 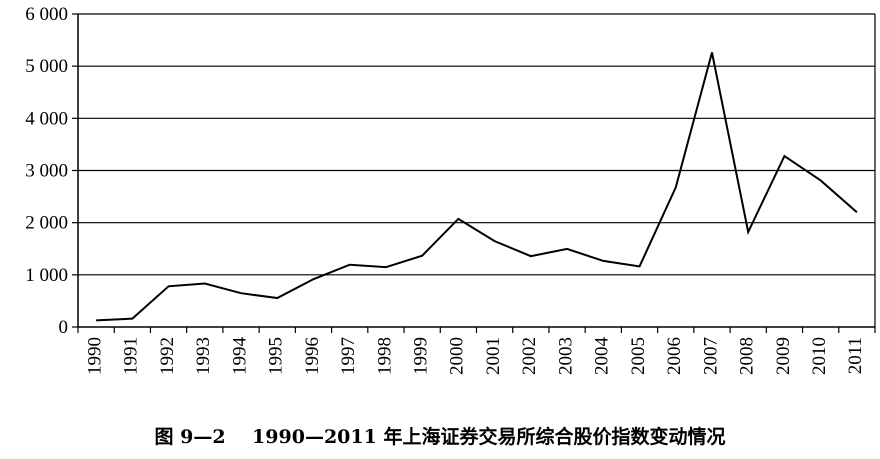 What do you see at coordinates (46, 275) in the screenshot?
I see `y-tick-label: 1 000` at bounding box center [46, 275].